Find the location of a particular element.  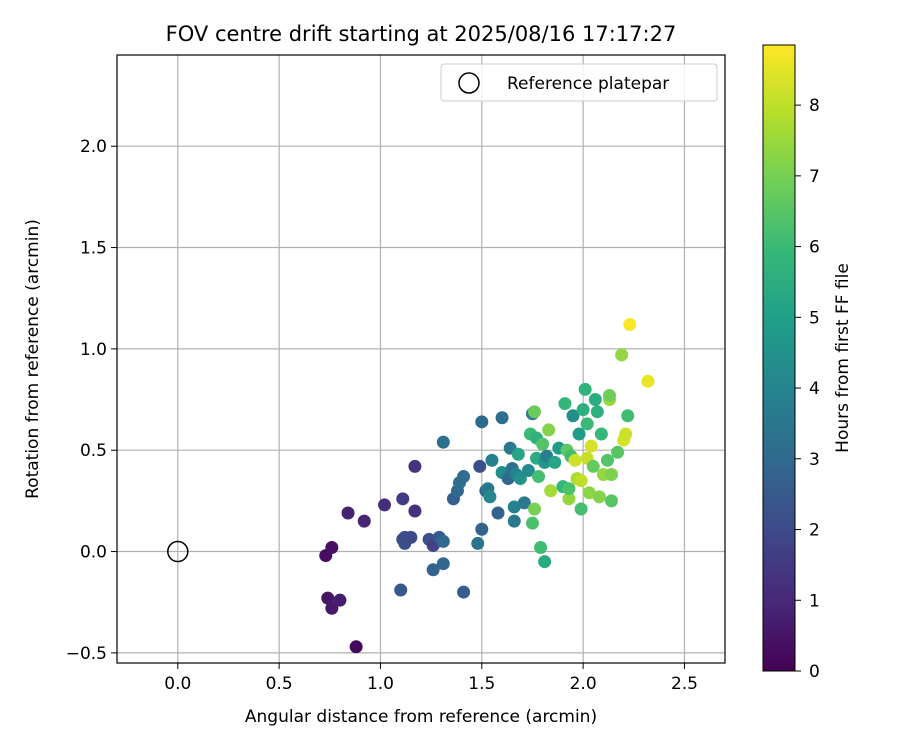

x-tick-label: 0.0 is located at coordinates (177, 684).